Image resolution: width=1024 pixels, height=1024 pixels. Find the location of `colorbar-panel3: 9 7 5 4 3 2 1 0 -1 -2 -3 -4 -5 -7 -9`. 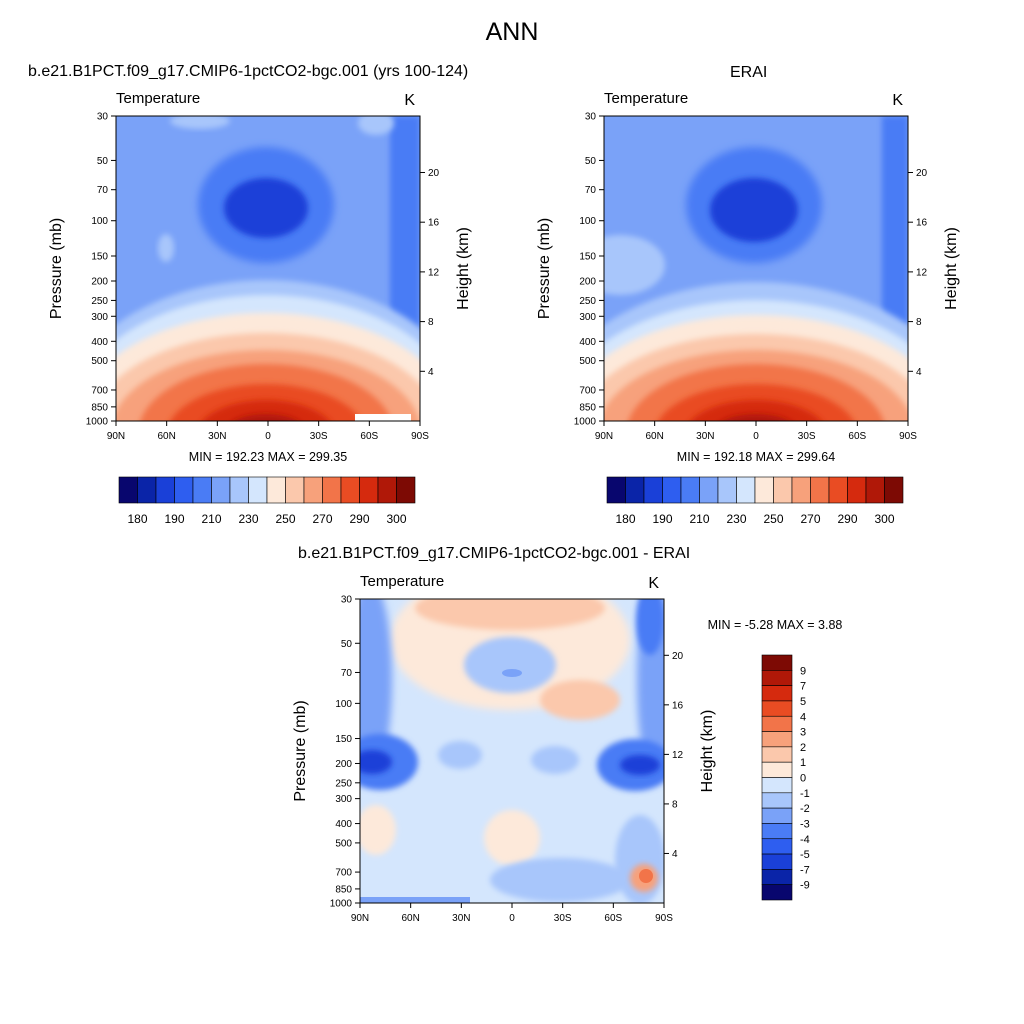

colorbar-panel3: 9 7 5 4 3 2 1 0 -1 -2 -3 -4 -5 -7 -9 is located at coordinates (785, 777).